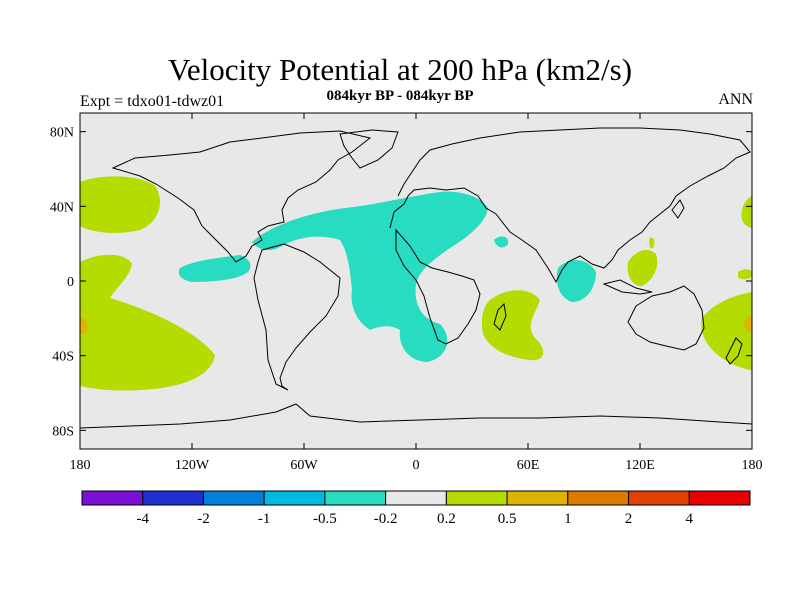 This screenshot has width=800, height=600. What do you see at coordinates (500, 316) in the screenshot?
I see `coastline-madagascar` at bounding box center [500, 316].